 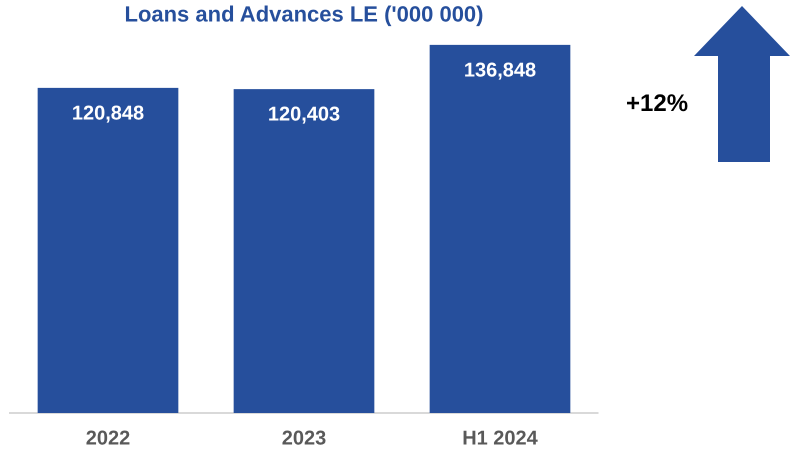 I want to click on x-tick-label: H1 2024, so click(x=500, y=439).